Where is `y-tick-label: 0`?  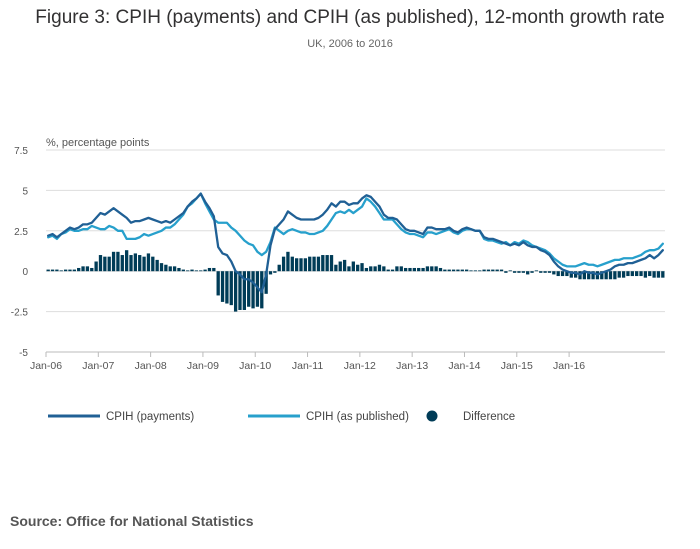 y-tick-label: 0 is located at coordinates (25, 272).